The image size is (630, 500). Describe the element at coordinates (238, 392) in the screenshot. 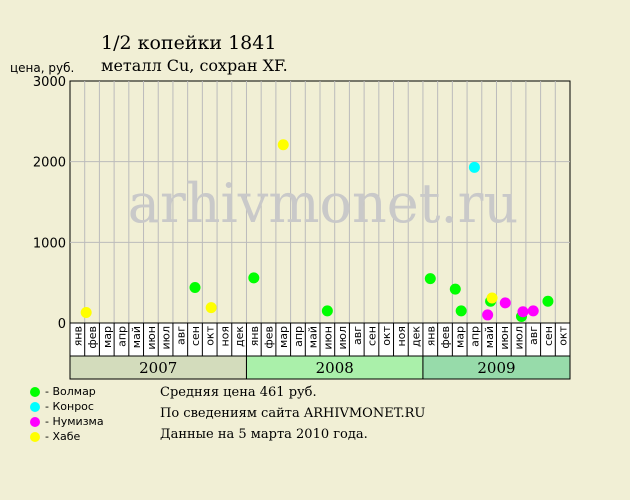

I see `average-price-text: Средняя цена 461 руб.` at that location.